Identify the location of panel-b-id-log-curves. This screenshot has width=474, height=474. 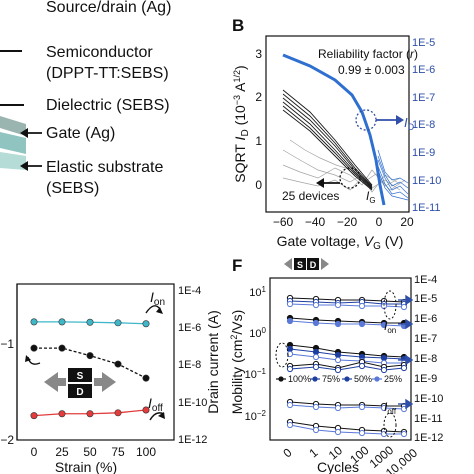
(393, 175).